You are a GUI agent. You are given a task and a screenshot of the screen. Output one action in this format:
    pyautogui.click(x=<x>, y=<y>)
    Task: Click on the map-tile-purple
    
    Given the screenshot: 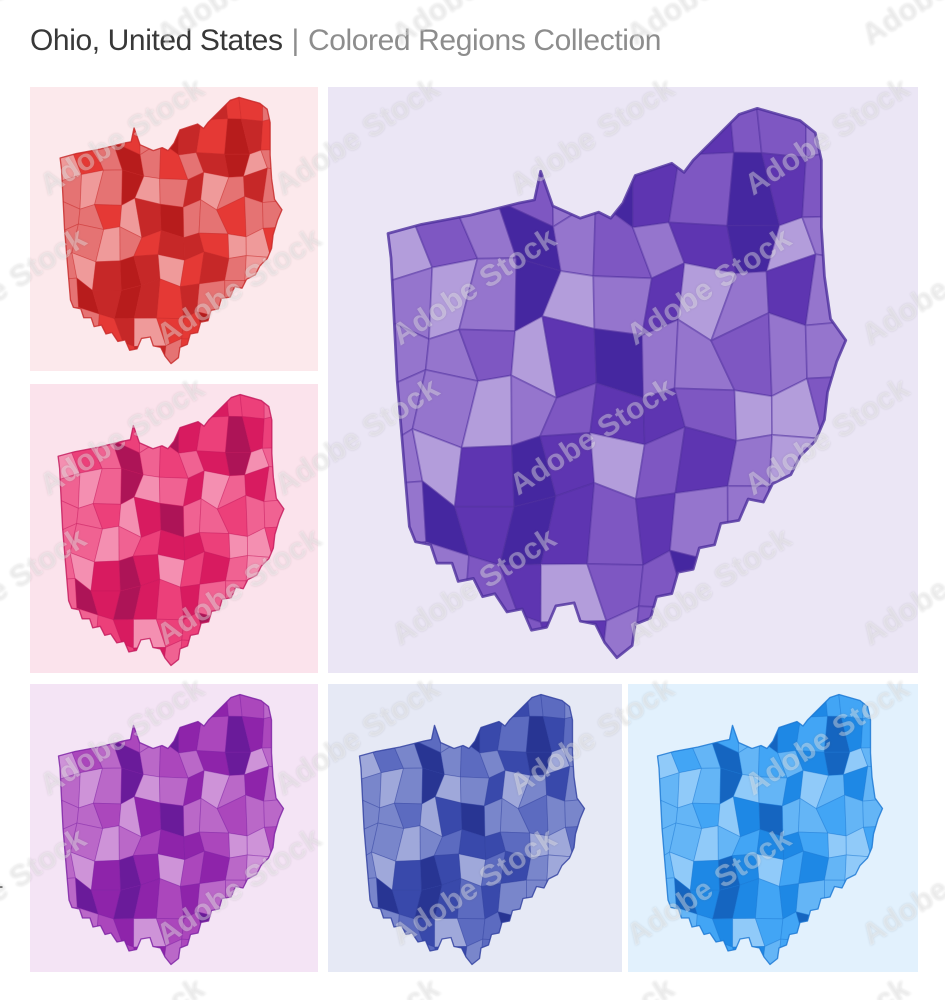 What is the action you would take?
    pyautogui.click(x=174, y=828)
    